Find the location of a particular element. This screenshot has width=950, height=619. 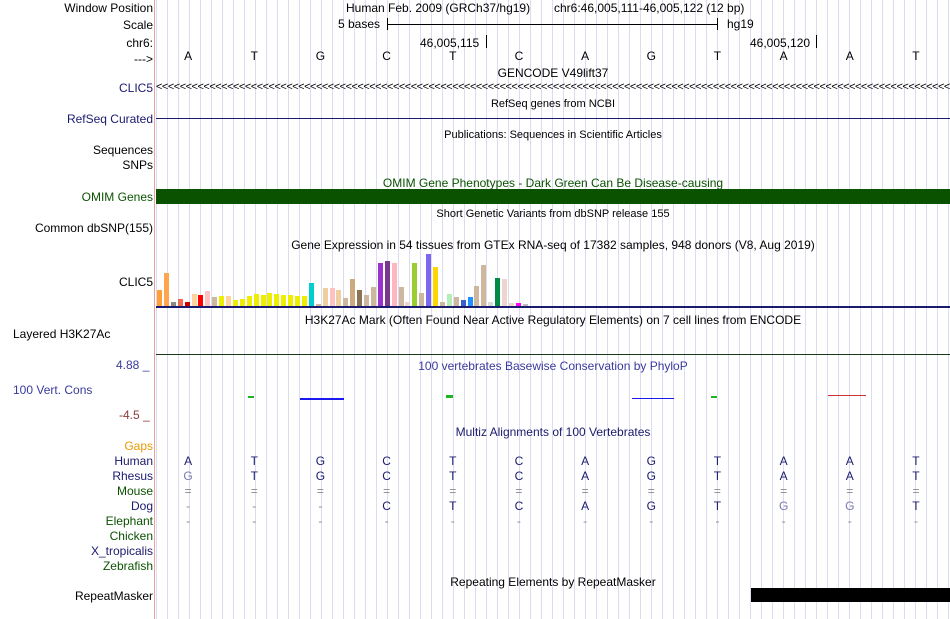

multiz-gaps-label: Gaps is located at coordinates (138, 446).